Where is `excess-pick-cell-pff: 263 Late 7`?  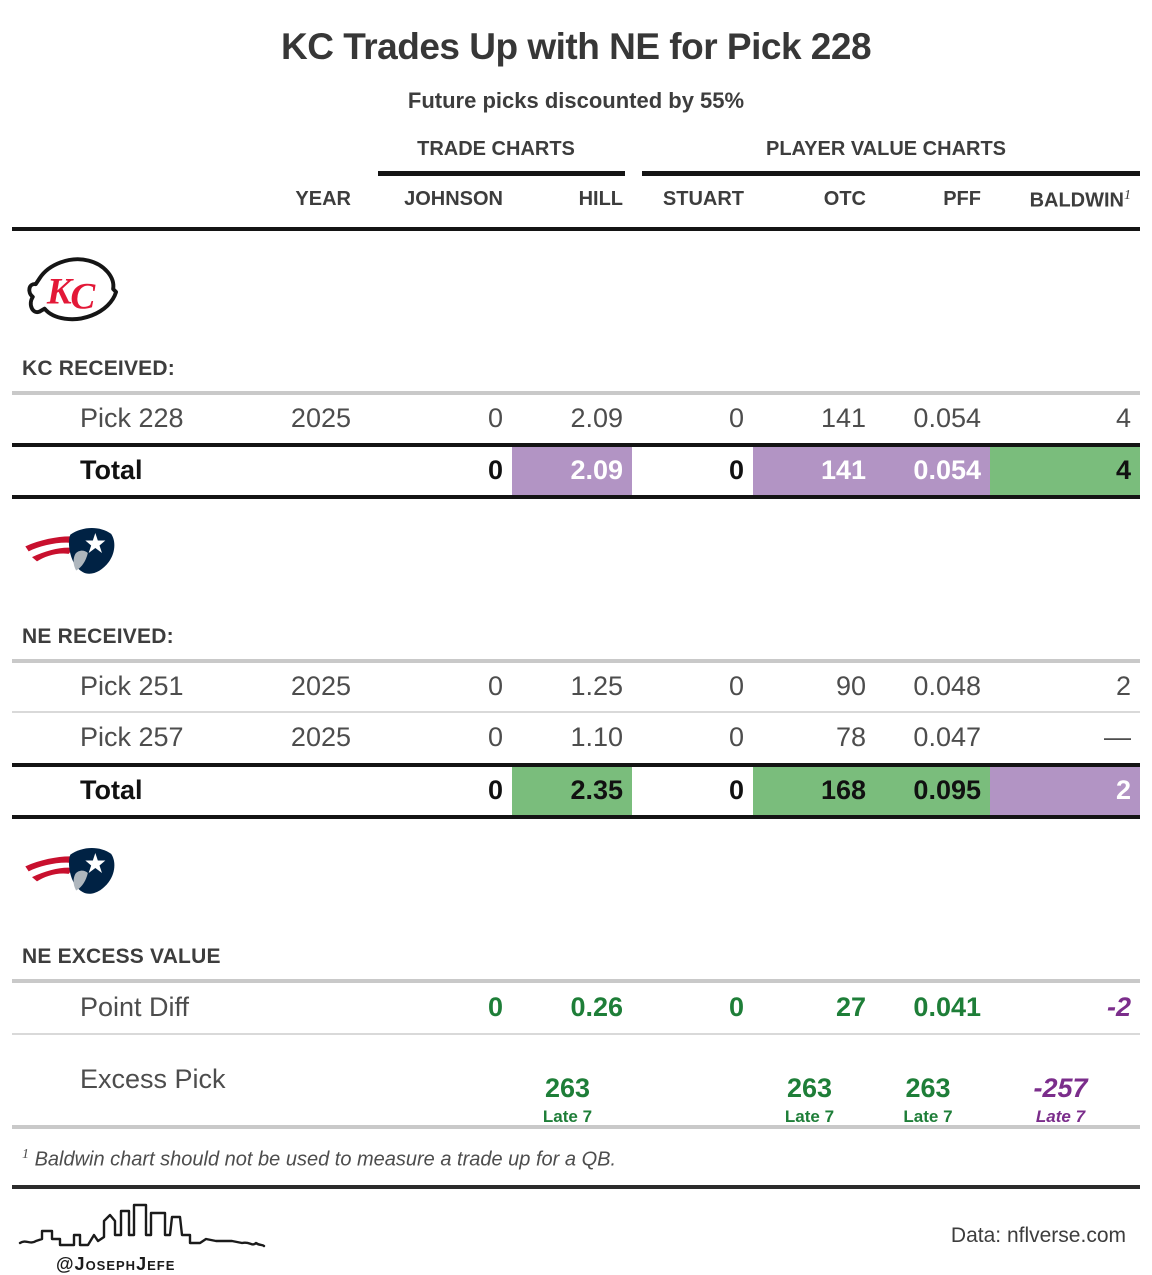
excess-pick-cell-pff: 263 Late 7 is located at coordinates (932, 1080).